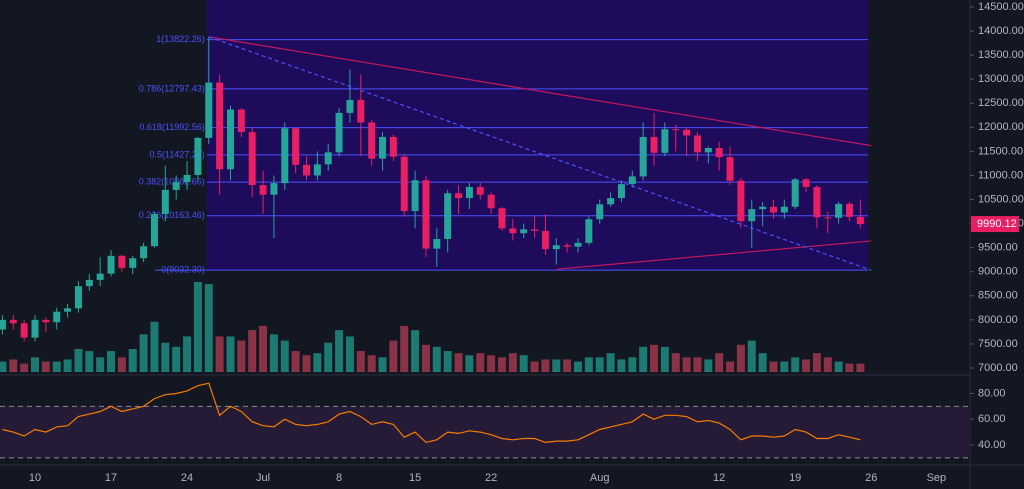  What do you see at coordinates (415, 478) in the screenshot?
I see `x-tick-label: 15` at bounding box center [415, 478].